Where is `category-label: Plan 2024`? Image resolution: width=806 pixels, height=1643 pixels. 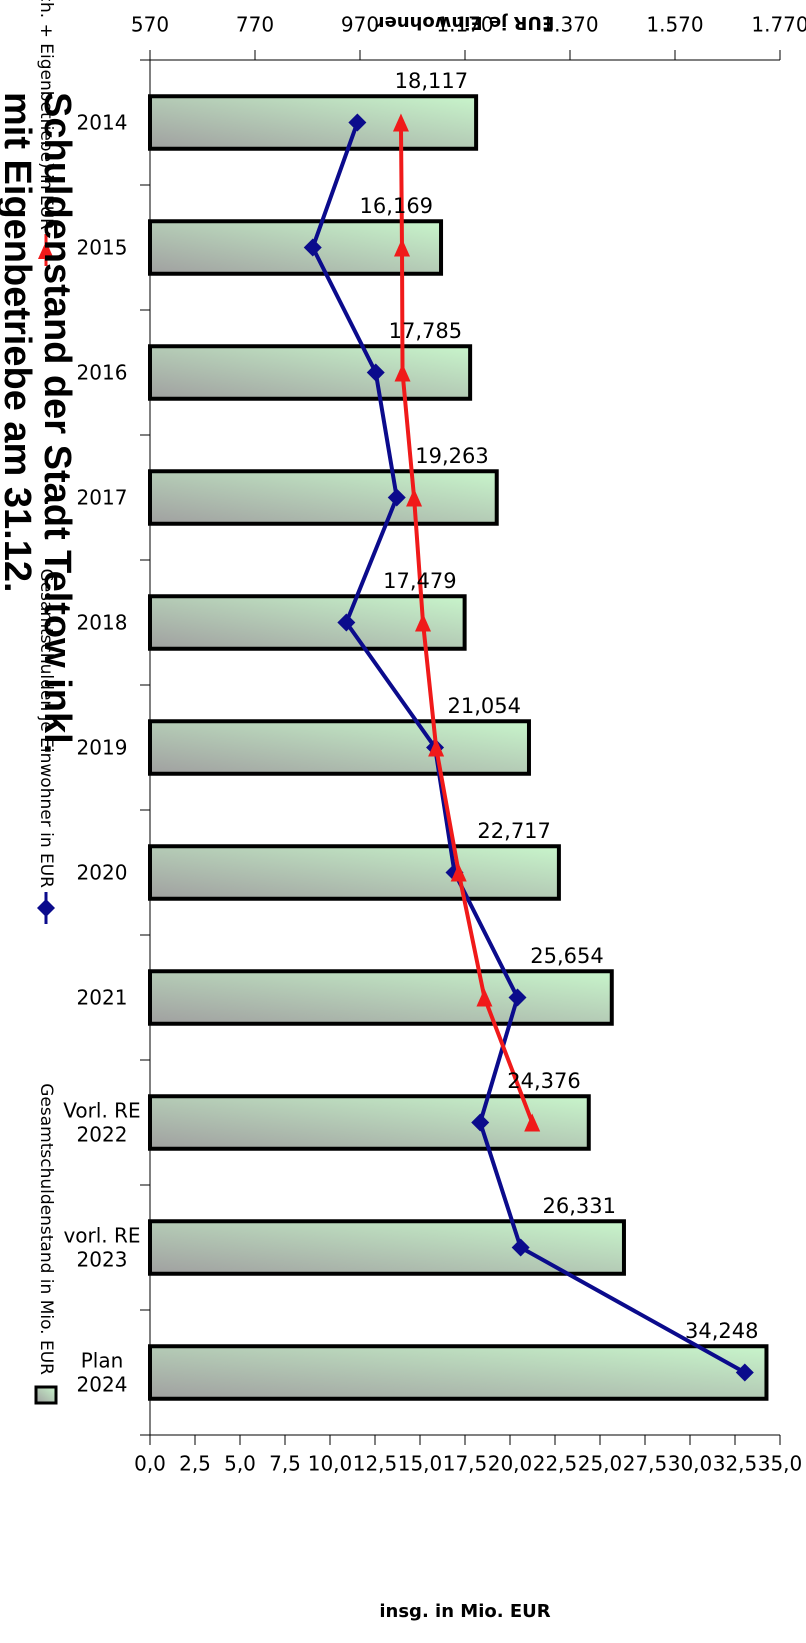
category-label: Plan 2024 is located at coordinates (102, 1373).